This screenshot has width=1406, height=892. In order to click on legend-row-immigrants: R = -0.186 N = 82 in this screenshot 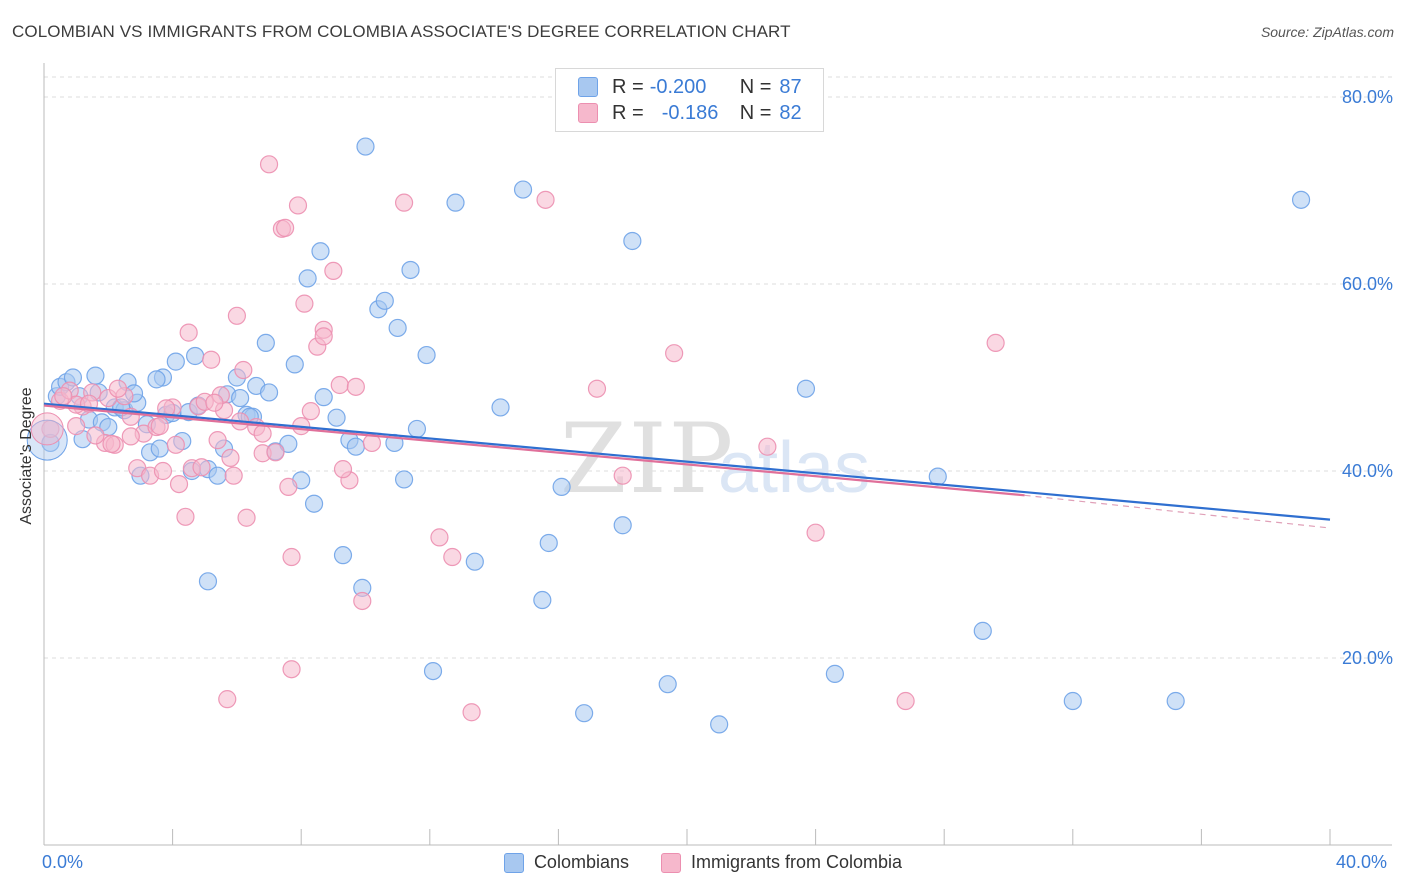, I will do `click(690, 113)`.